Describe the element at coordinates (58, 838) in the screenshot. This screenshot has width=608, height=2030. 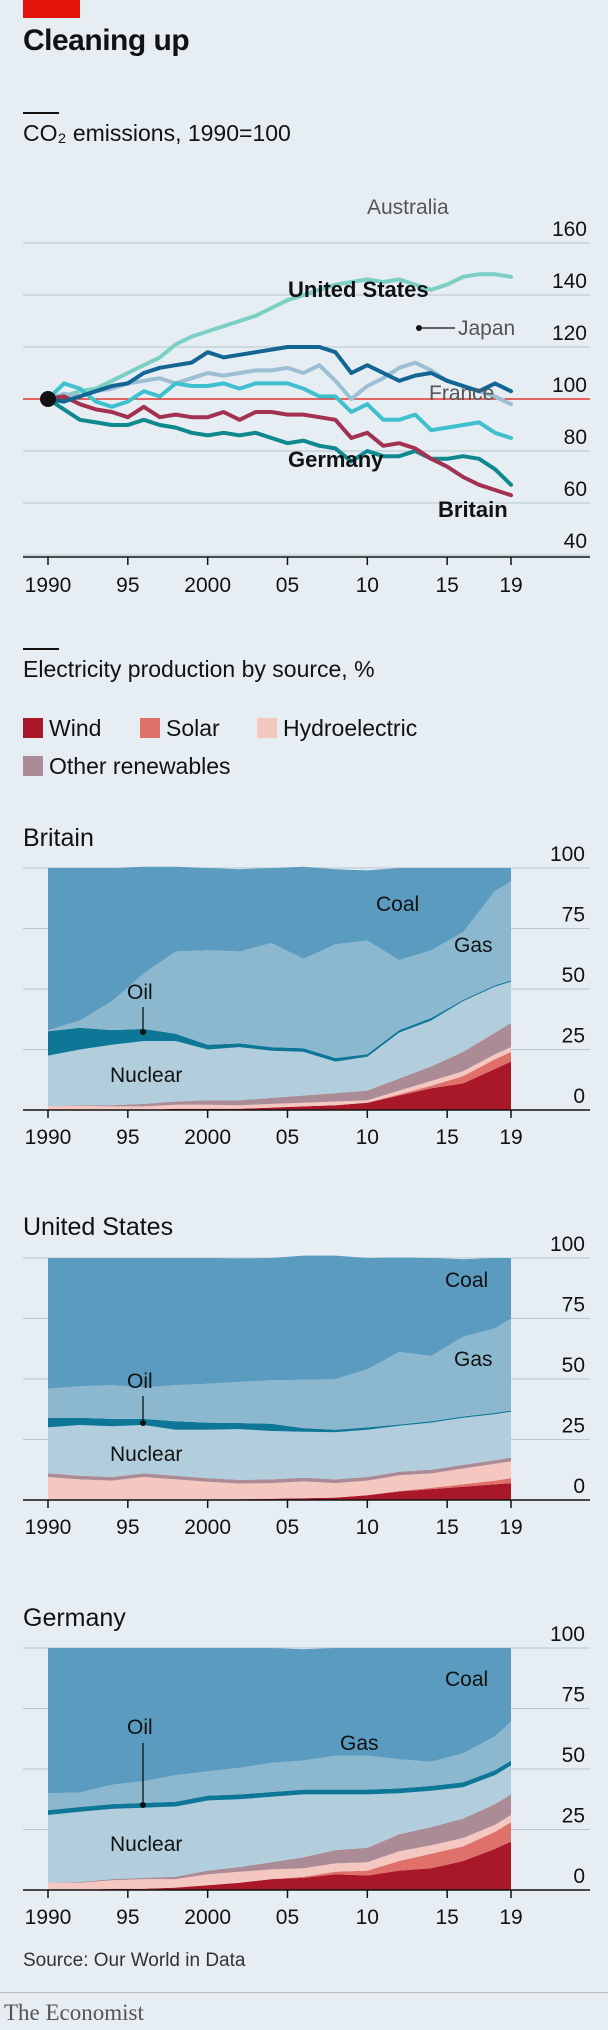
I see `panel-title-britain: Britain` at that location.